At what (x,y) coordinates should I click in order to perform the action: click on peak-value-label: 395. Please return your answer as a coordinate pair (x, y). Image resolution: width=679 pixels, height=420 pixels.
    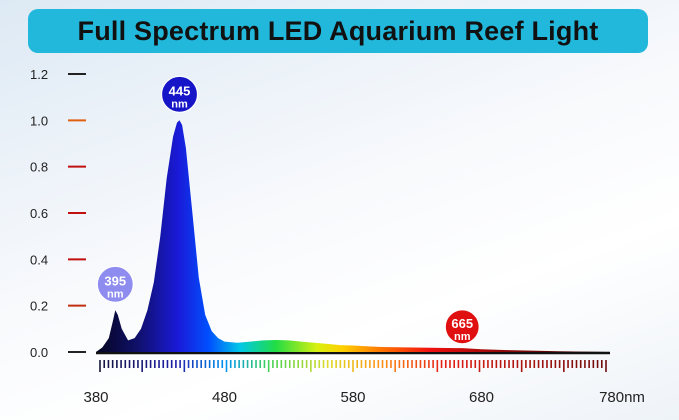
    Looking at the image, I should click on (115, 280).